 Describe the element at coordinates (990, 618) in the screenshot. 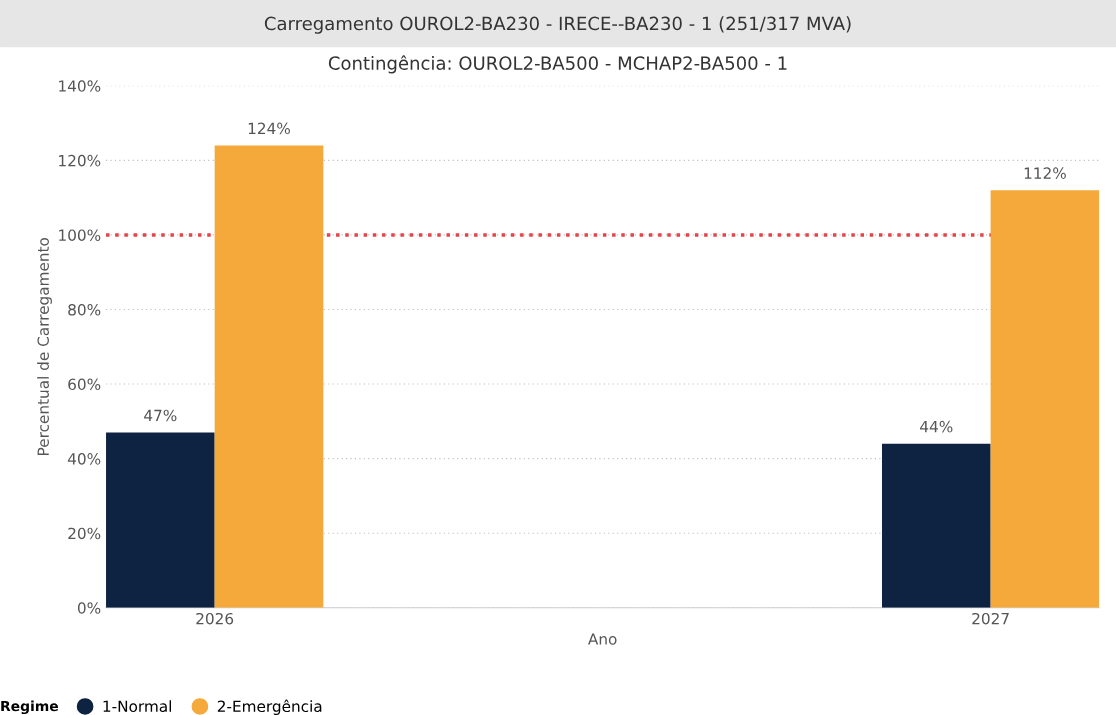

I see `x-tick-label: 2027` at that location.